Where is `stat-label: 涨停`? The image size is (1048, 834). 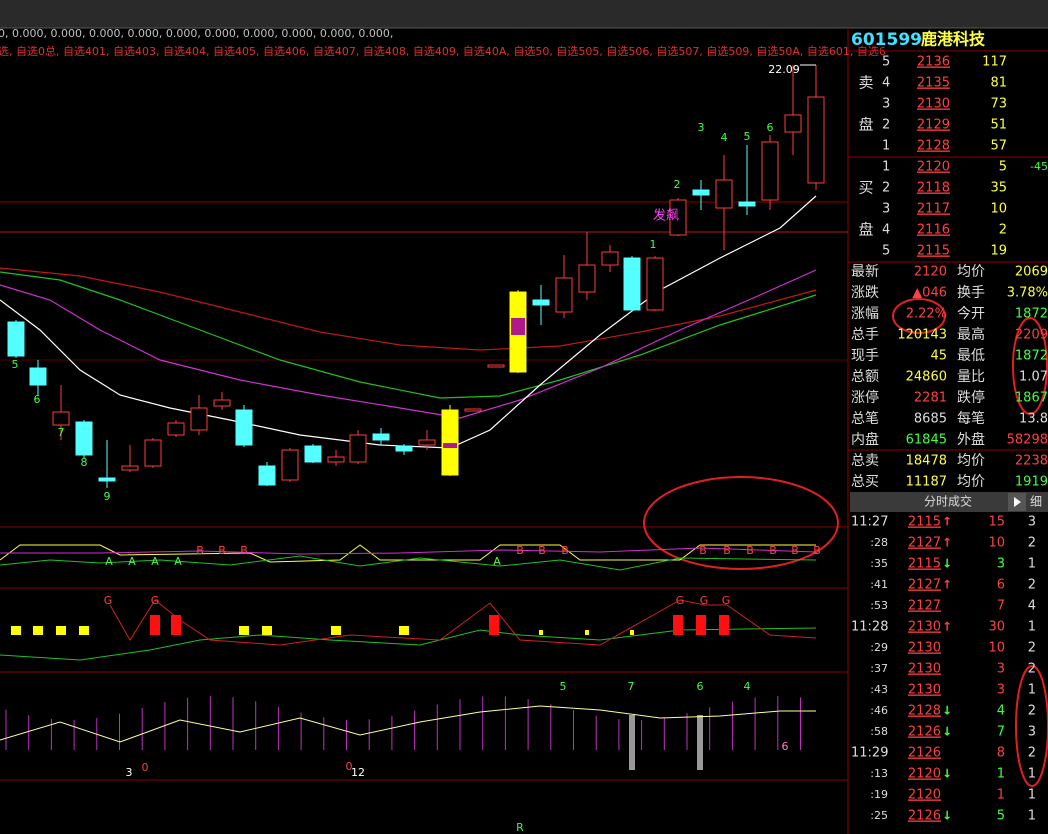 stat-label: 涨停 is located at coordinates (865, 397).